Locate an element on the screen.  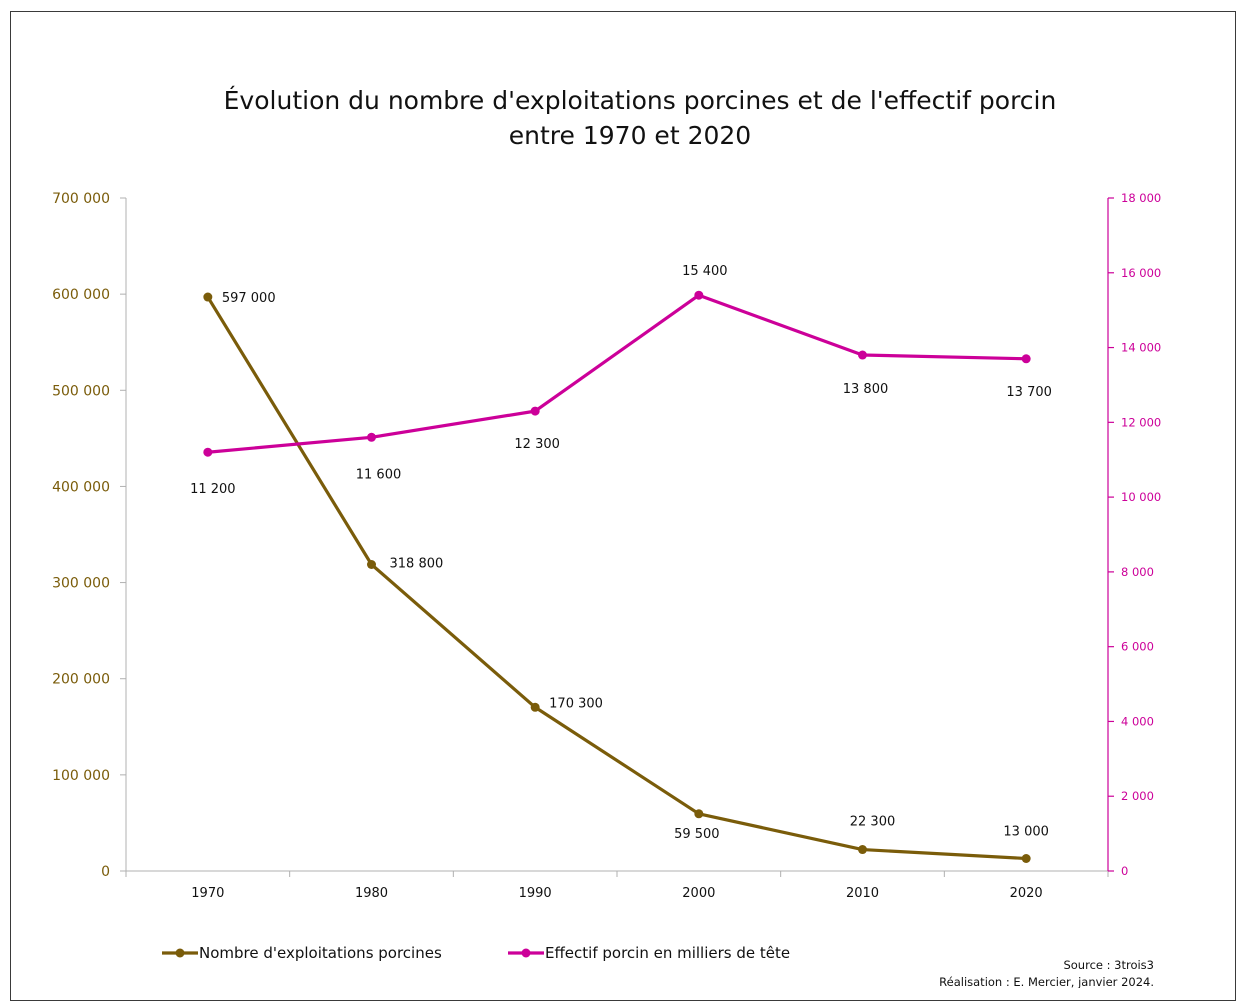
x-tick-label: 2000 is located at coordinates (698, 893).